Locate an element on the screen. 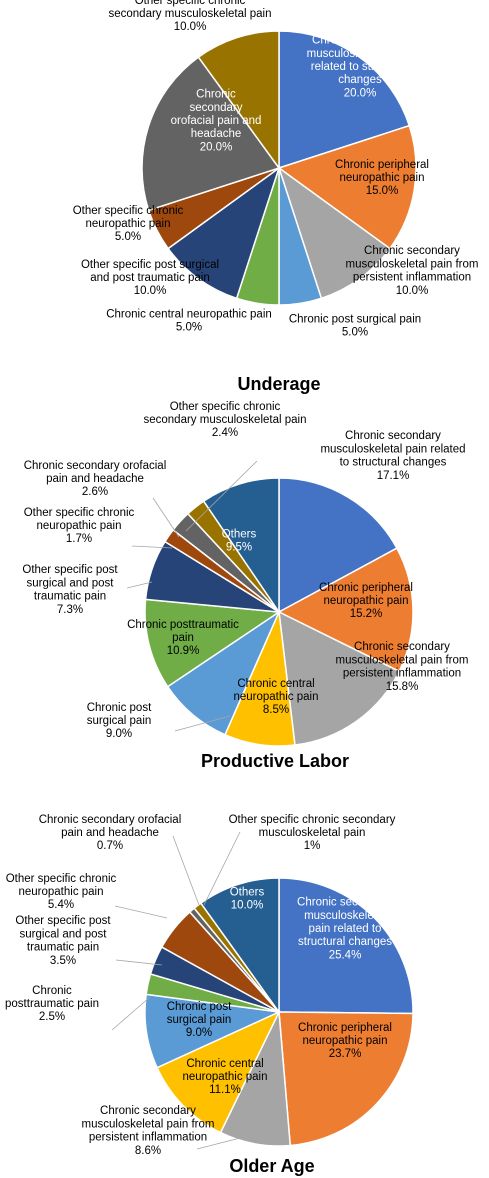 The image size is (489, 1178). pie-slice-chronic-posttraumatic-pain is located at coordinates (213, 643).